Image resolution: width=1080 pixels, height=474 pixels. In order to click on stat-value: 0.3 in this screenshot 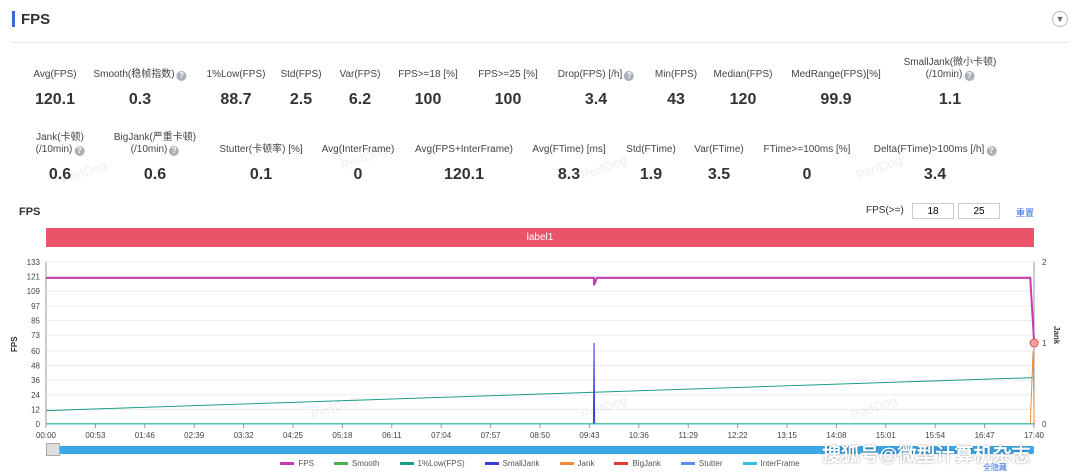, I will do `click(140, 99)`.